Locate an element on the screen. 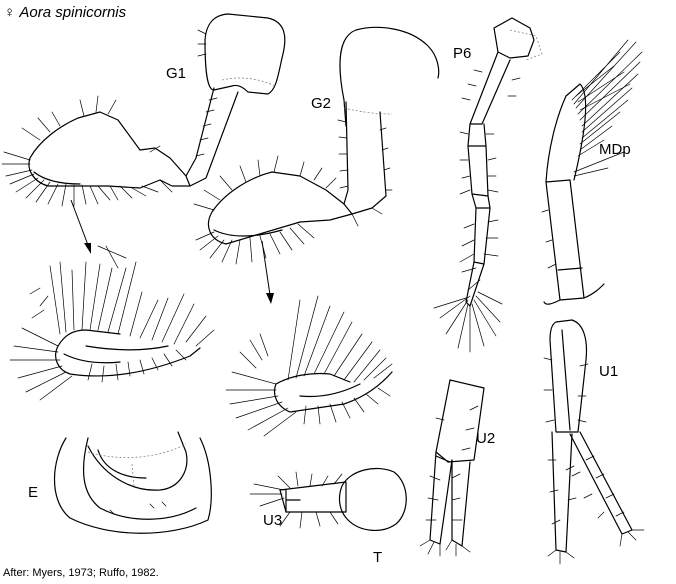 The width and height of the screenshot is (676, 584). figure-credit: After: Myers, 1973; Ruffo, 1982. is located at coordinates (81, 573).